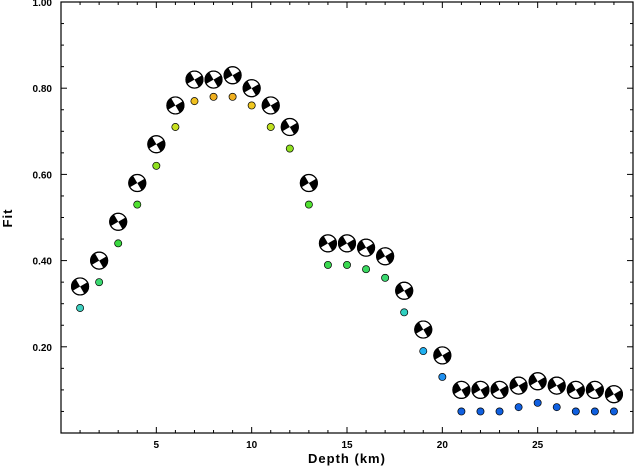 The width and height of the screenshot is (637, 468). What do you see at coordinates (43, 89) in the screenshot?
I see `y-tick-label: 0.80` at bounding box center [43, 89].